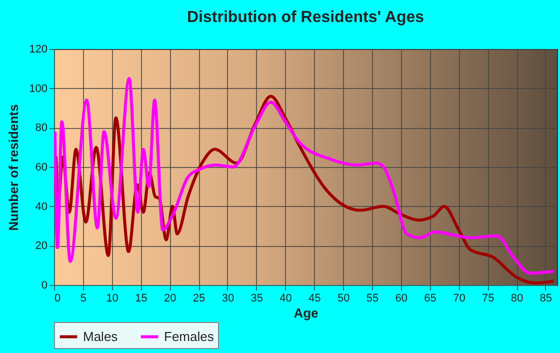 This screenshot has height=353, width=560. Describe the element at coordinates (305, 17) in the screenshot. I see `chart-title: Distribution of Residents' Ages` at that location.